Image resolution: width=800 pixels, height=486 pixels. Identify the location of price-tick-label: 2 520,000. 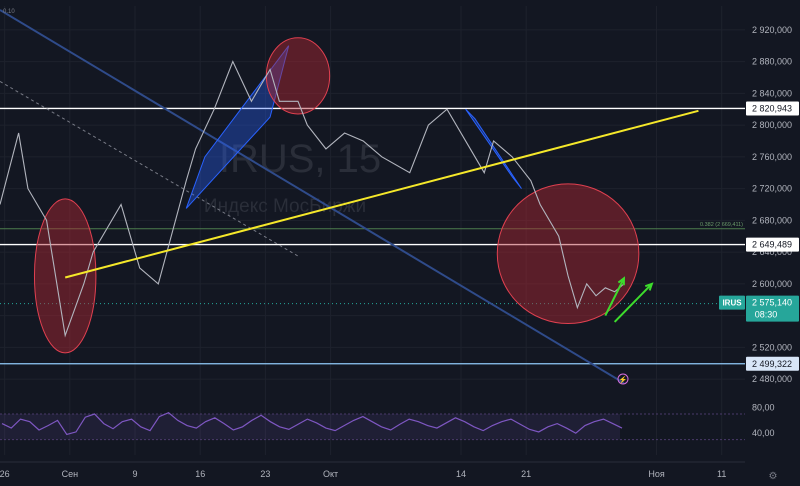
(772, 347).